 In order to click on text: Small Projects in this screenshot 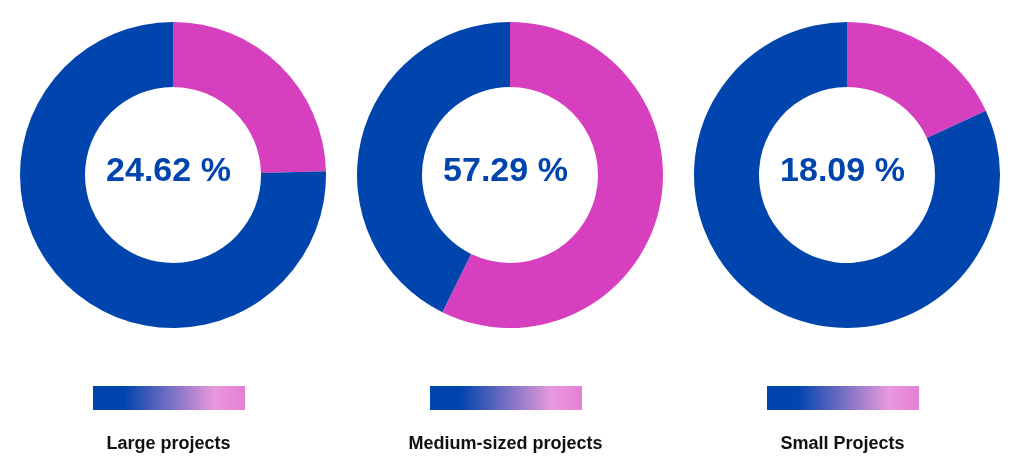, I will do `click(842, 443)`.